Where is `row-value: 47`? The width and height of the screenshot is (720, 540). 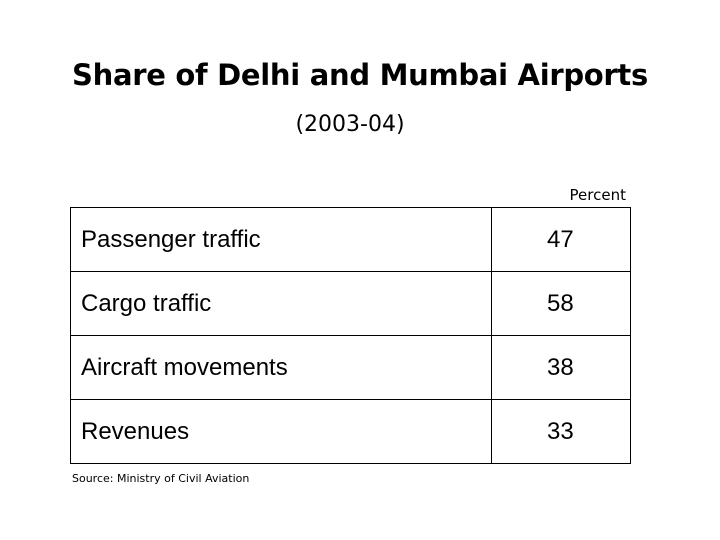
row-value: 47 is located at coordinates (561, 239).